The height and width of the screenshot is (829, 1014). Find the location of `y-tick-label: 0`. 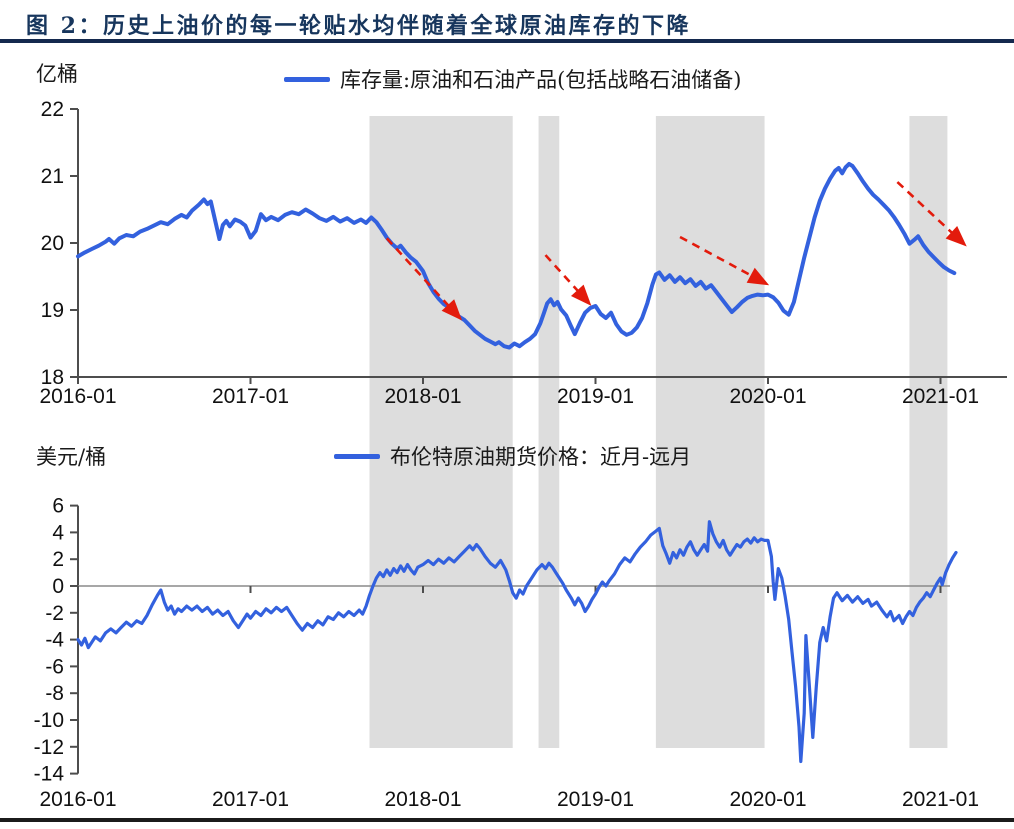

y-tick-label: 0 is located at coordinates (58, 586).